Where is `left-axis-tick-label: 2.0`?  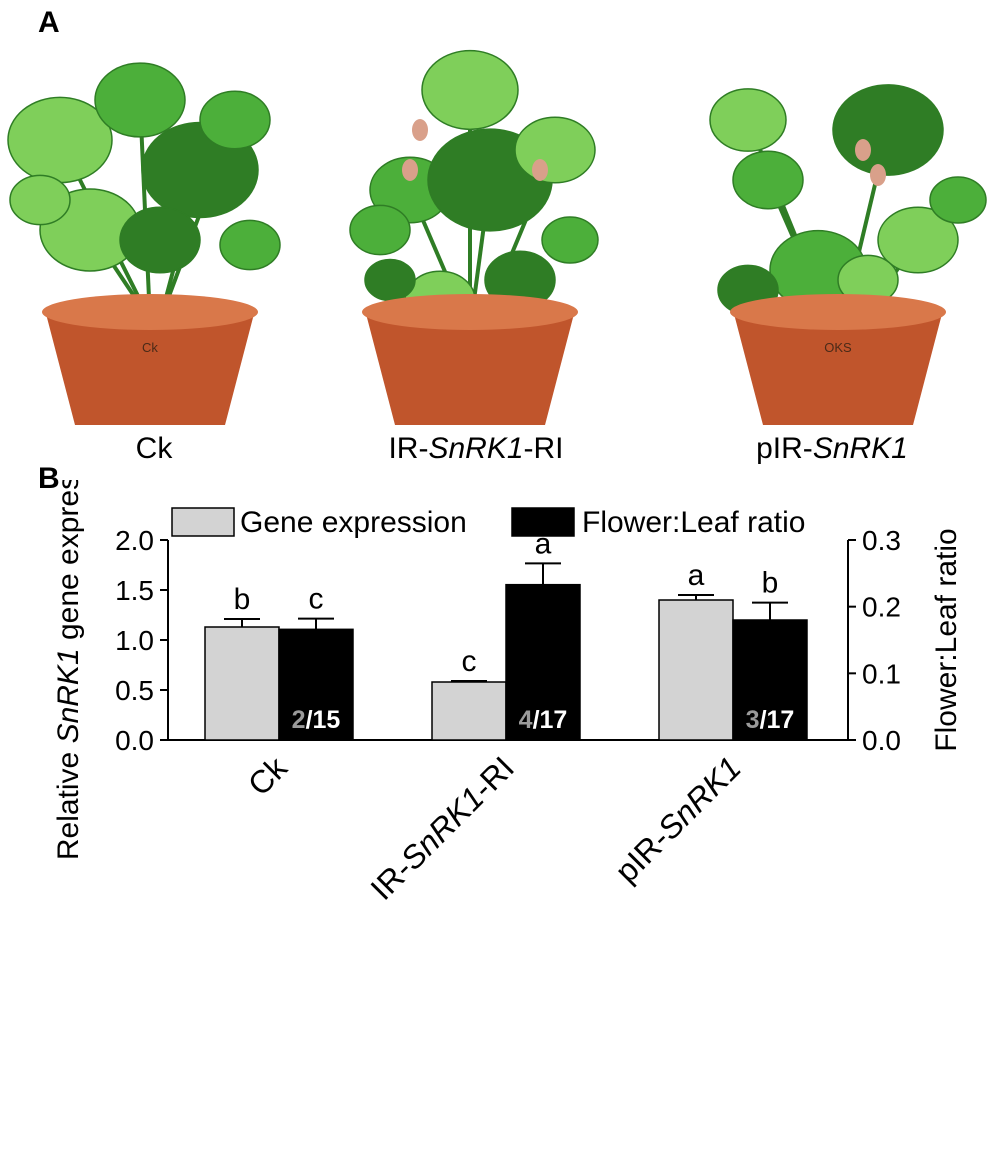
left-axis-tick-label: 2.0 is located at coordinates (134, 540).